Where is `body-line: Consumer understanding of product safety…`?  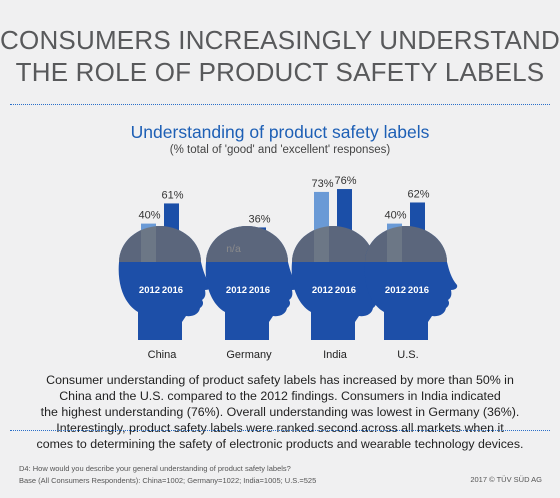 body-line: Consumer understanding of product safety… is located at coordinates (280, 380).